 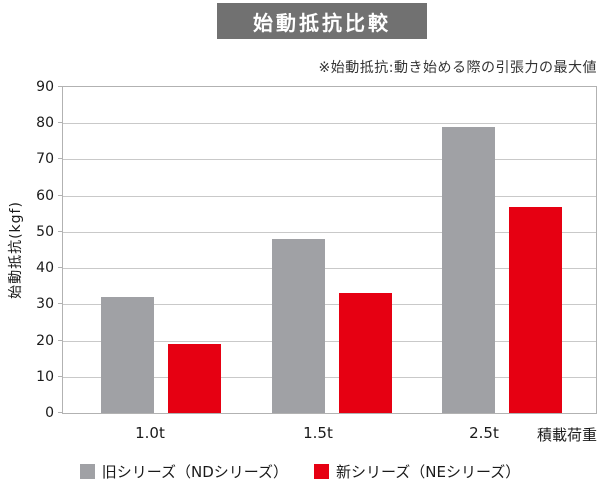 I want to click on x-tick-label-2.5t: 2.5t, so click(x=484, y=433).